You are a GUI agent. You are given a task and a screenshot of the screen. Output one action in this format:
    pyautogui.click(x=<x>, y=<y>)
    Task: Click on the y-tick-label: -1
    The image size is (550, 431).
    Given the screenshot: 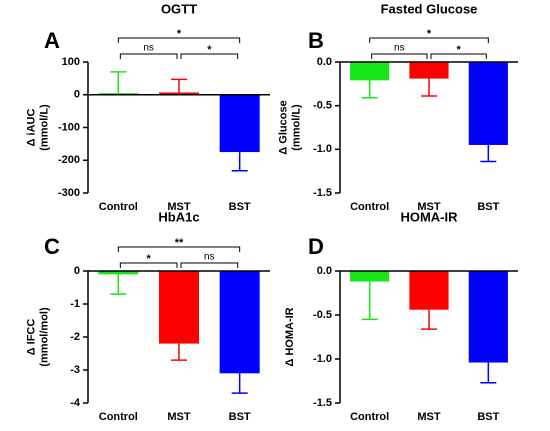 What is the action you would take?
    pyautogui.click(x=75, y=304)
    